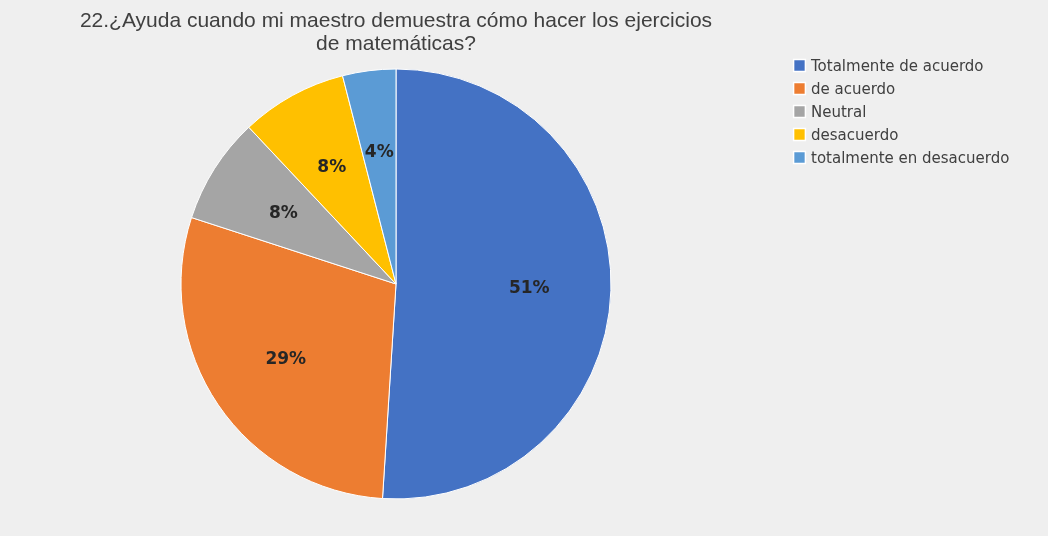  I want to click on legend-label: totalmente en desacuerdo, so click(910, 157).